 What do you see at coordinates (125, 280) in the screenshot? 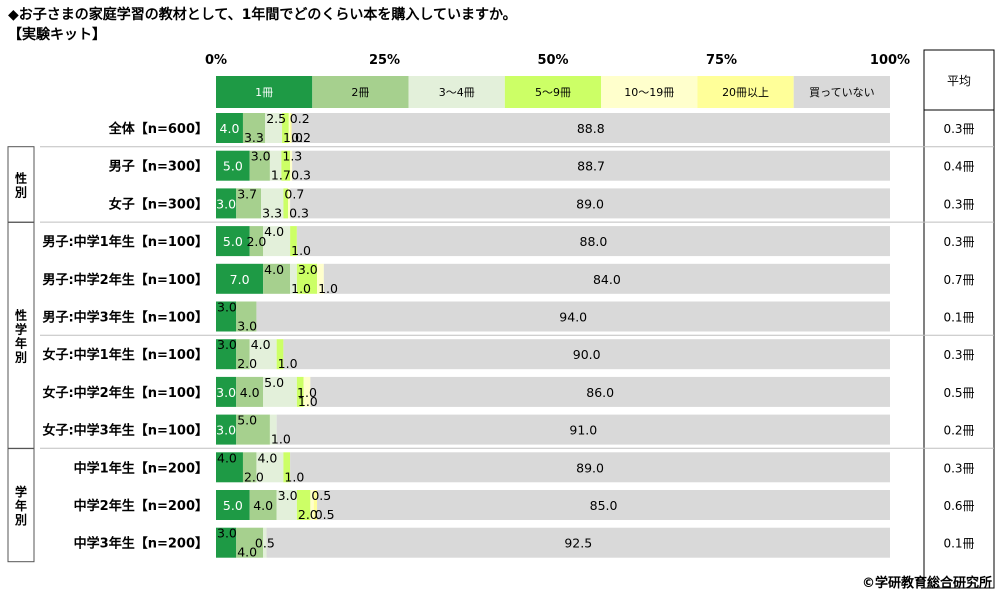
I see `row-label: 男子:中学2年生【n=100】` at bounding box center [125, 280].